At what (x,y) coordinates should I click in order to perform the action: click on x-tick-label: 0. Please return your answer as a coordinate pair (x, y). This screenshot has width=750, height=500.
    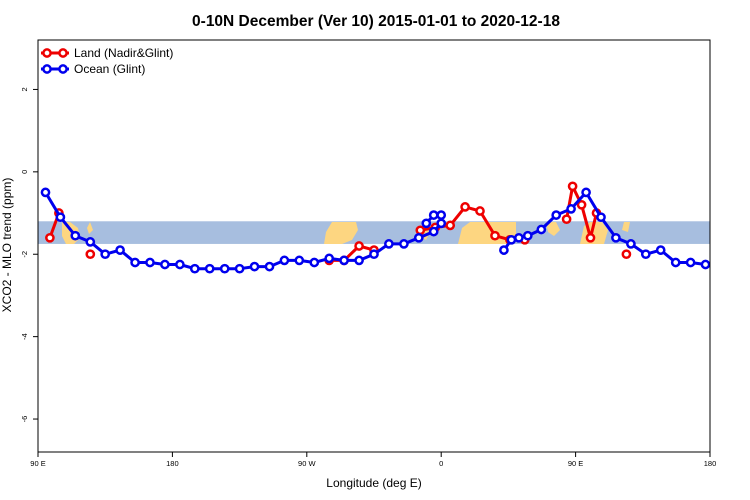
    Looking at the image, I should click on (441, 463).